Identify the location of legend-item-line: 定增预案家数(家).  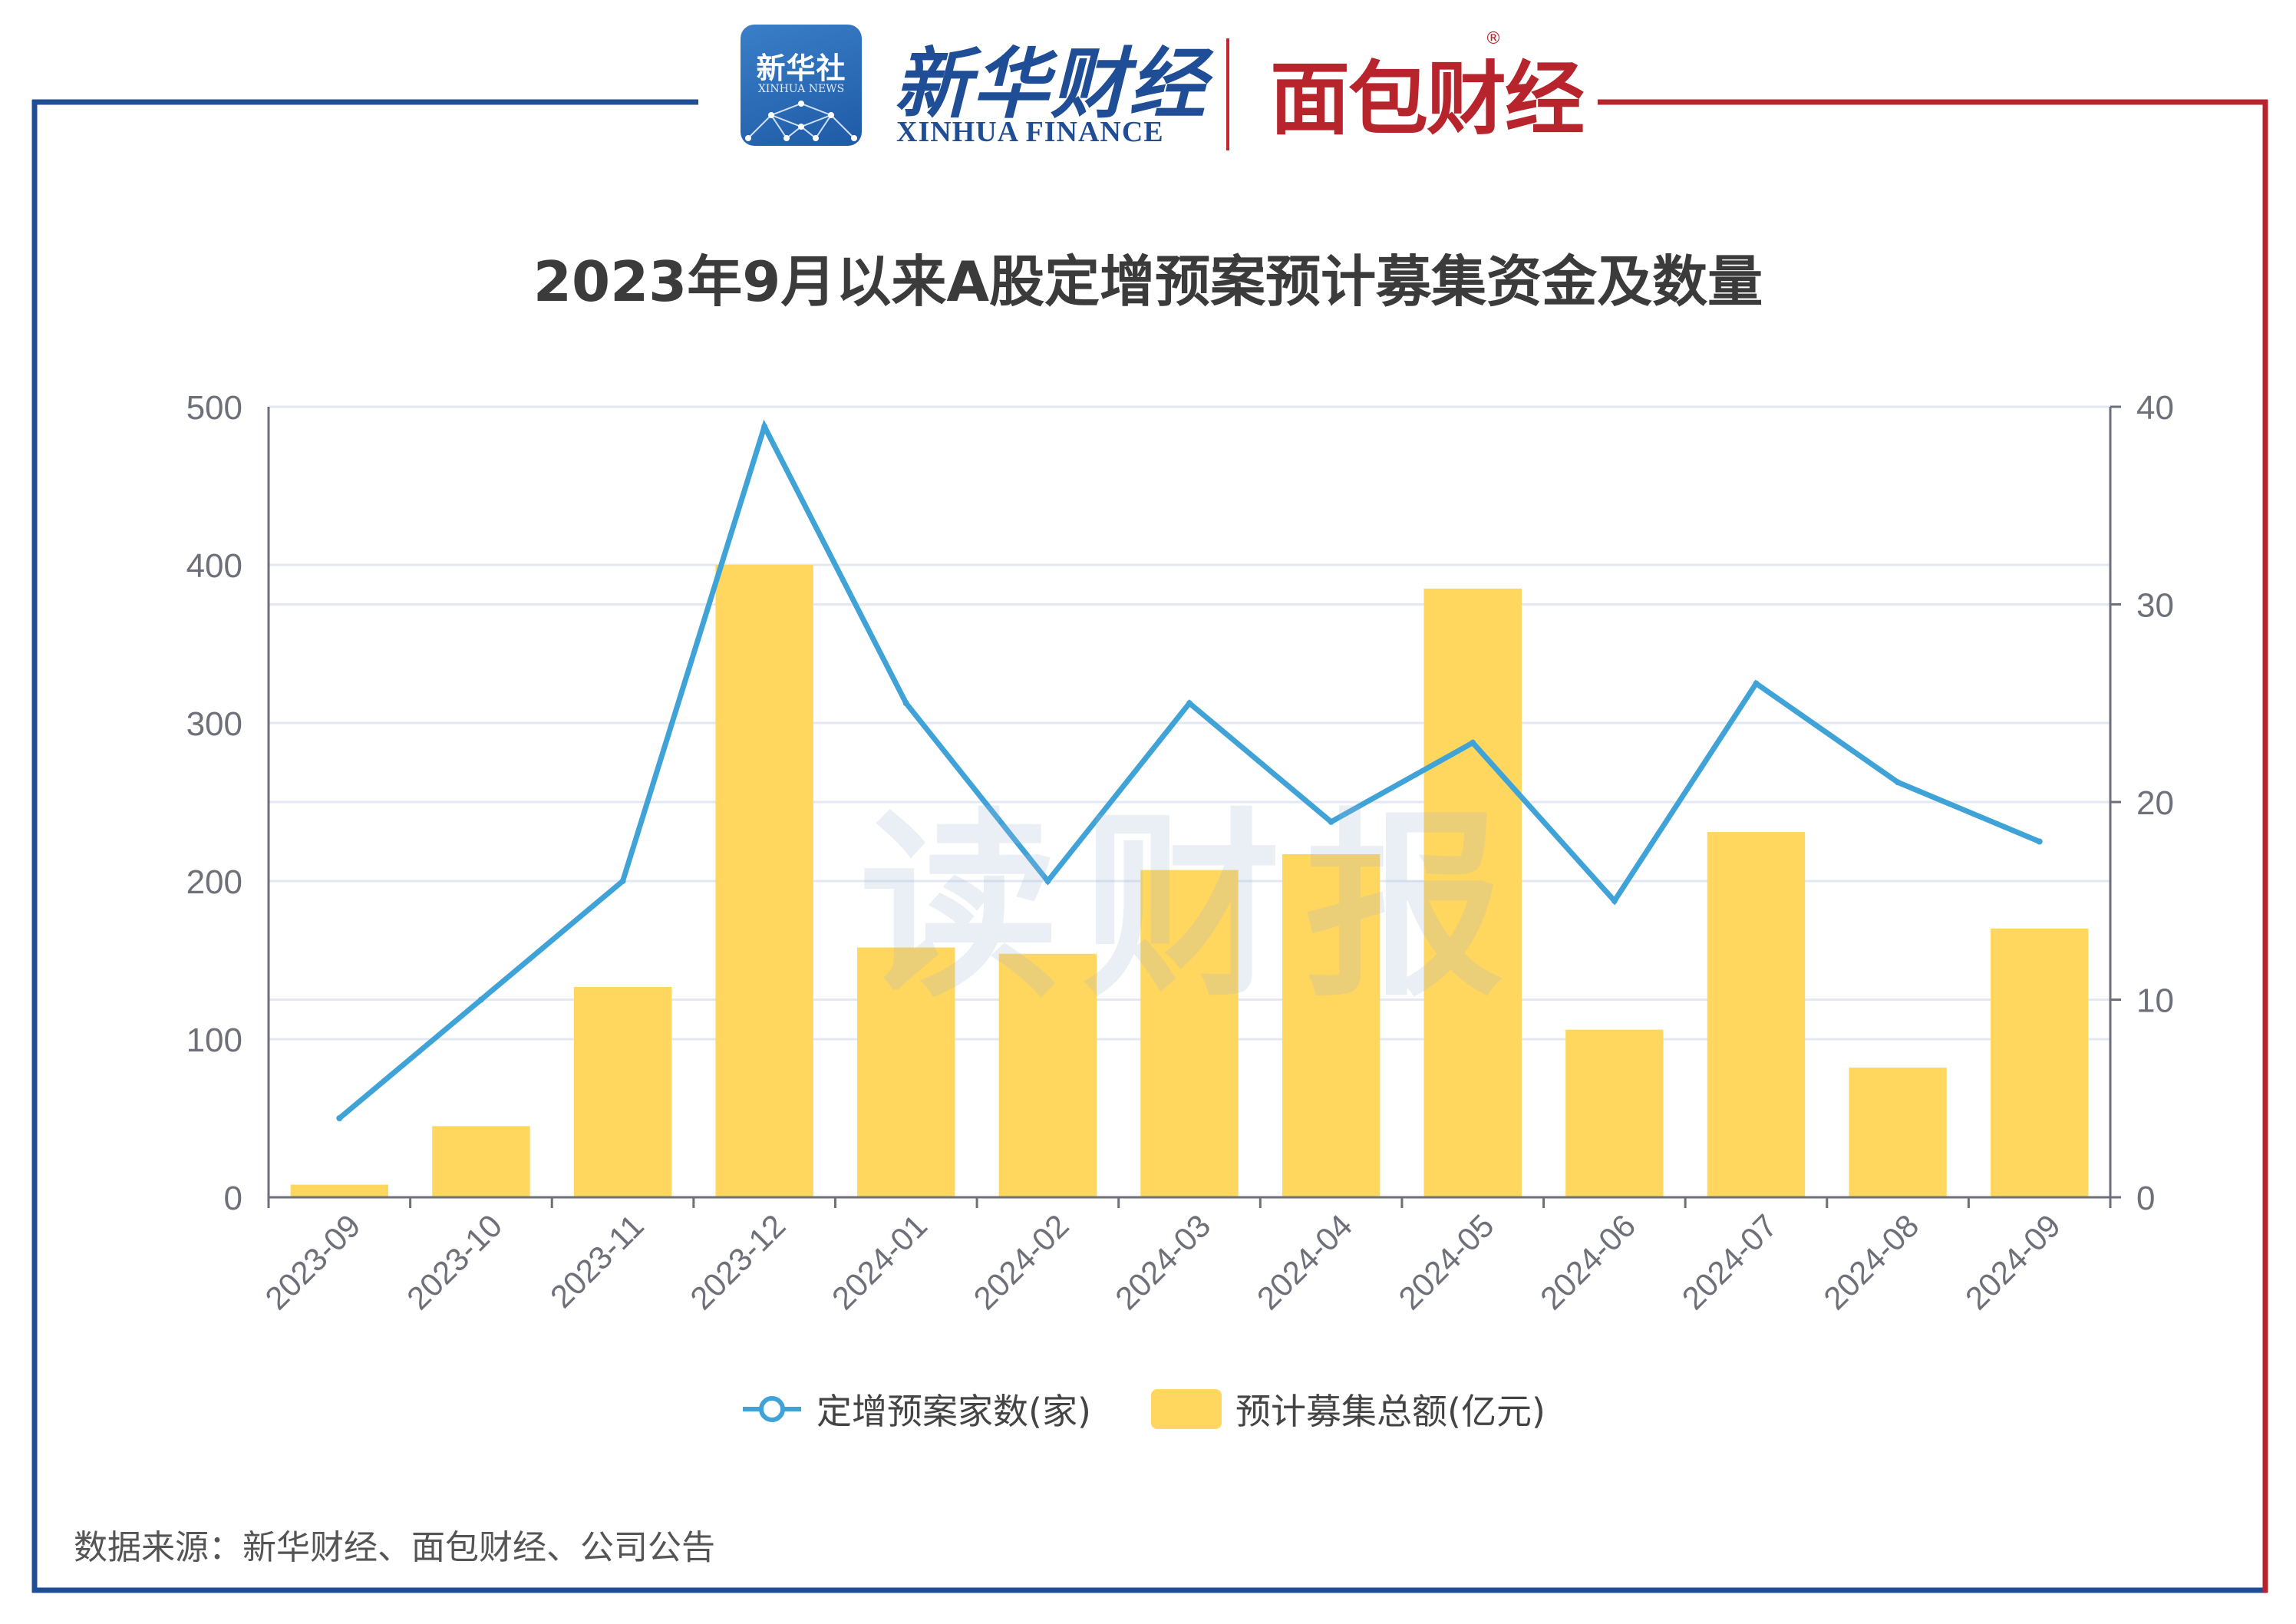
(916, 1409).